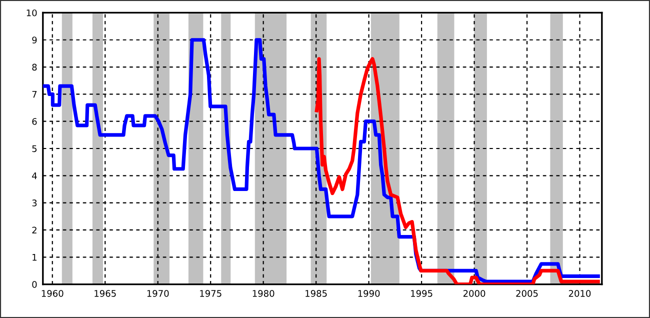 Image resolution: width=650 pixels, height=318 pixels. Describe the element at coordinates (579, 293) in the screenshot. I see `x-tick-label: 2010` at that location.